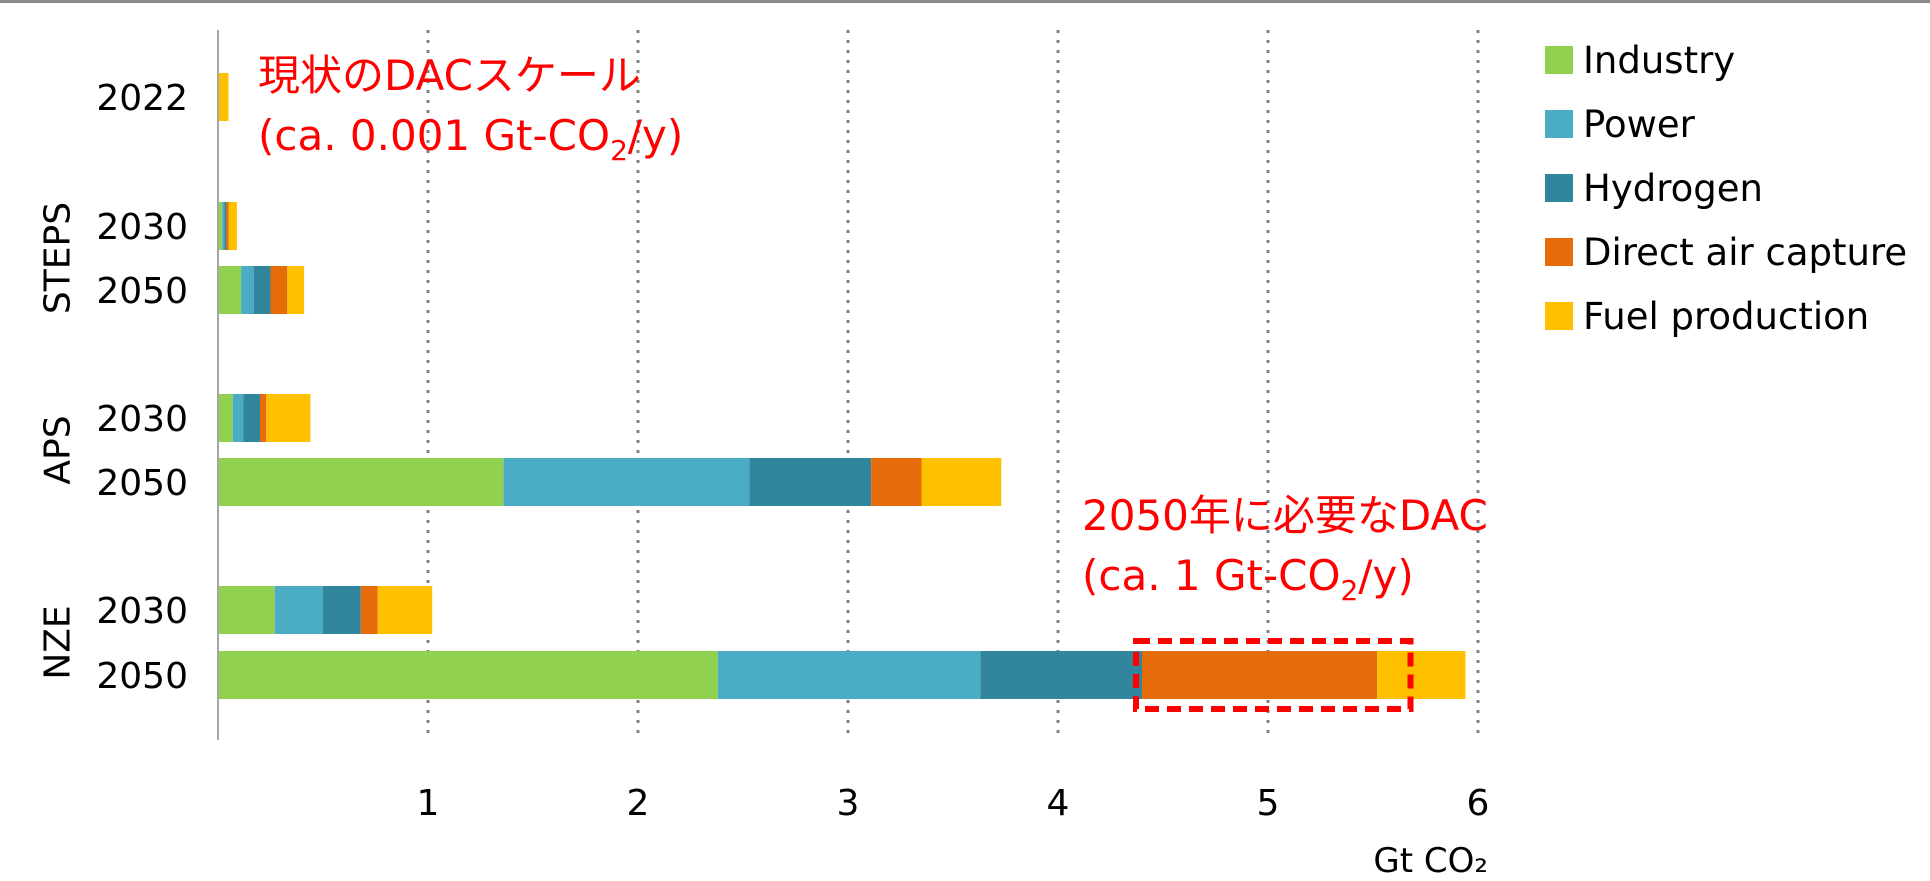 This screenshot has width=1930, height=881. I want to click on x-tick-label: 1, so click(428, 803).